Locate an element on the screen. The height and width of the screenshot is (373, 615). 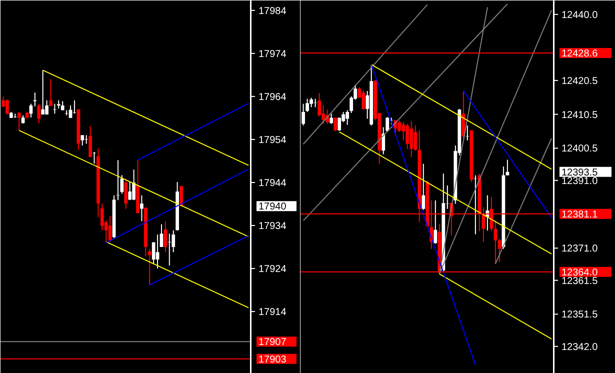
y-tick-label: 12342.0 is located at coordinates (580, 347).